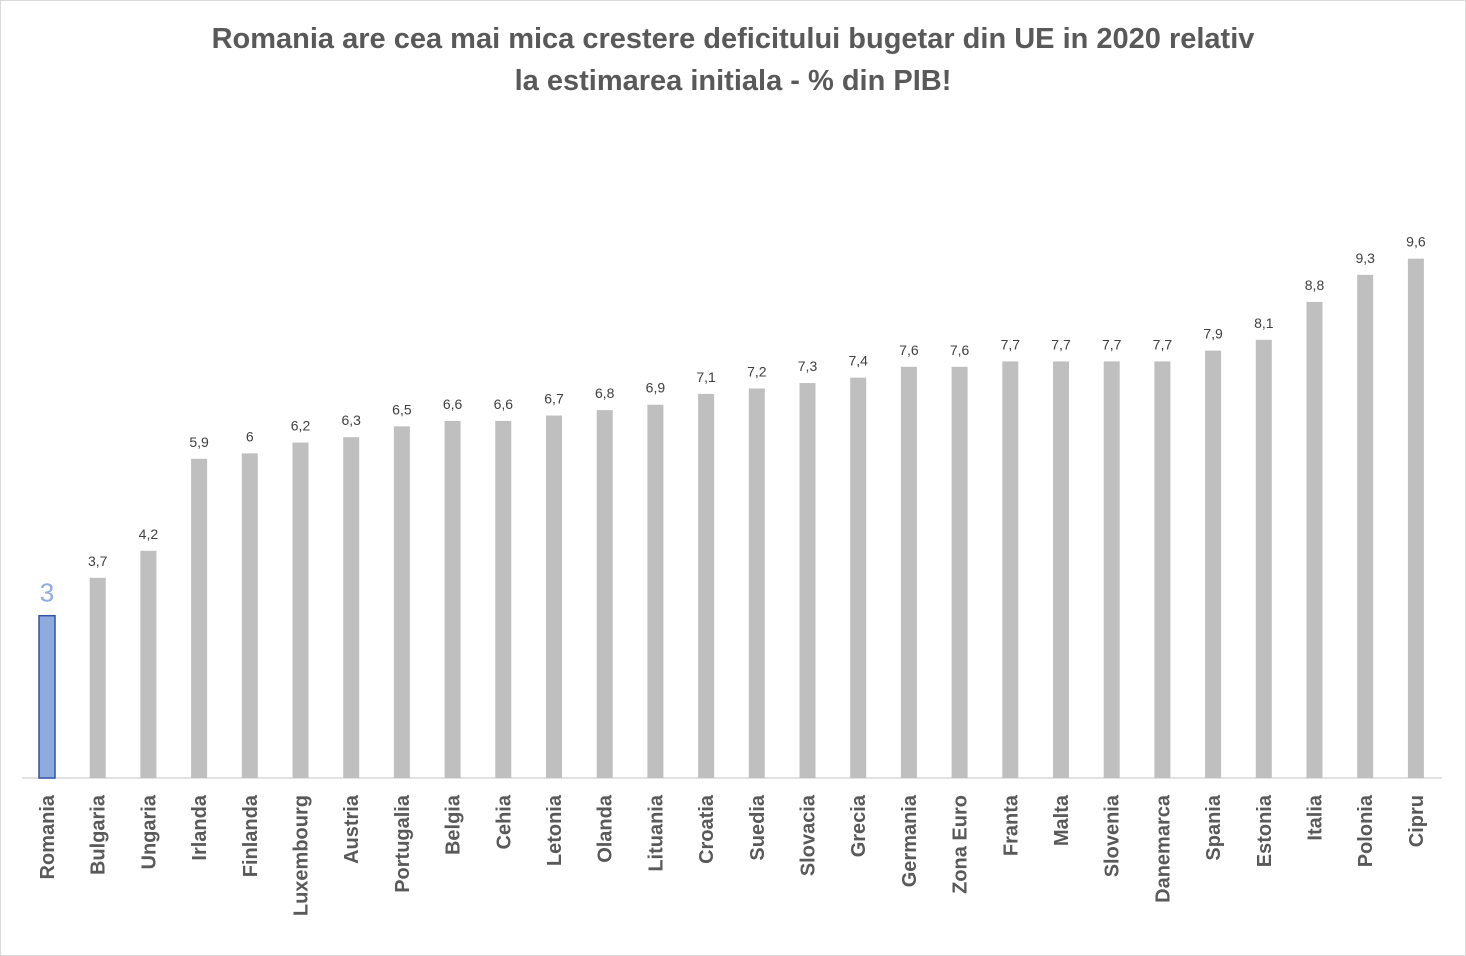  Describe the element at coordinates (1265, 830) in the screenshot. I see `category-label: Estonia` at that location.